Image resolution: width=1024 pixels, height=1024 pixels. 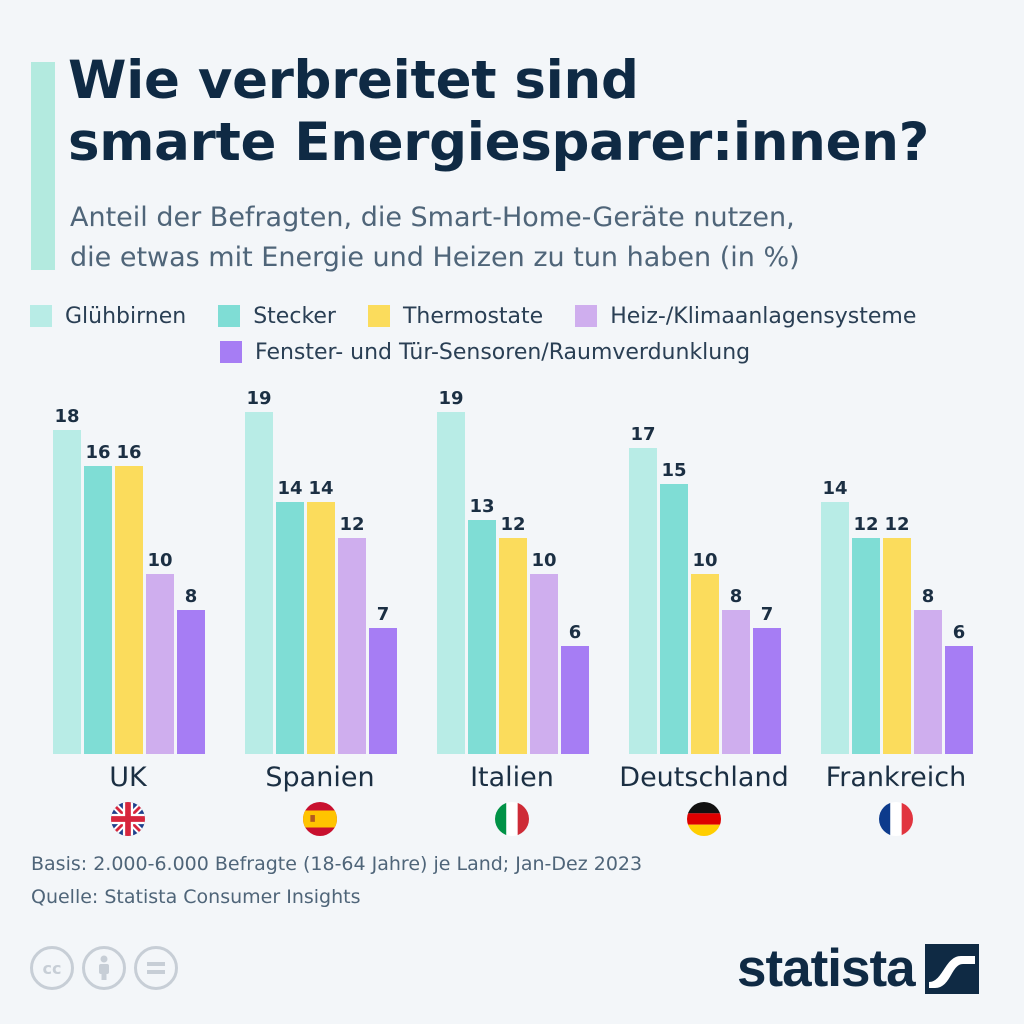 I want to click on data-label: 18, so click(x=66, y=416).